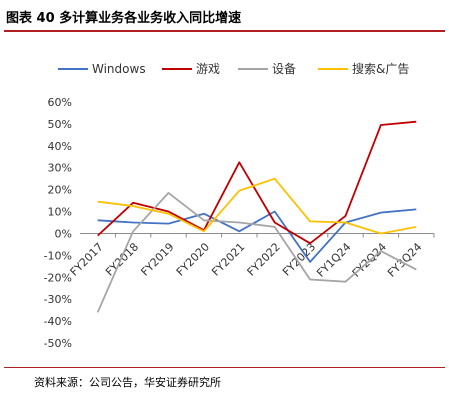 Image resolution: width=449 pixels, height=405 pixels. I want to click on title-rule, so click(224, 31).